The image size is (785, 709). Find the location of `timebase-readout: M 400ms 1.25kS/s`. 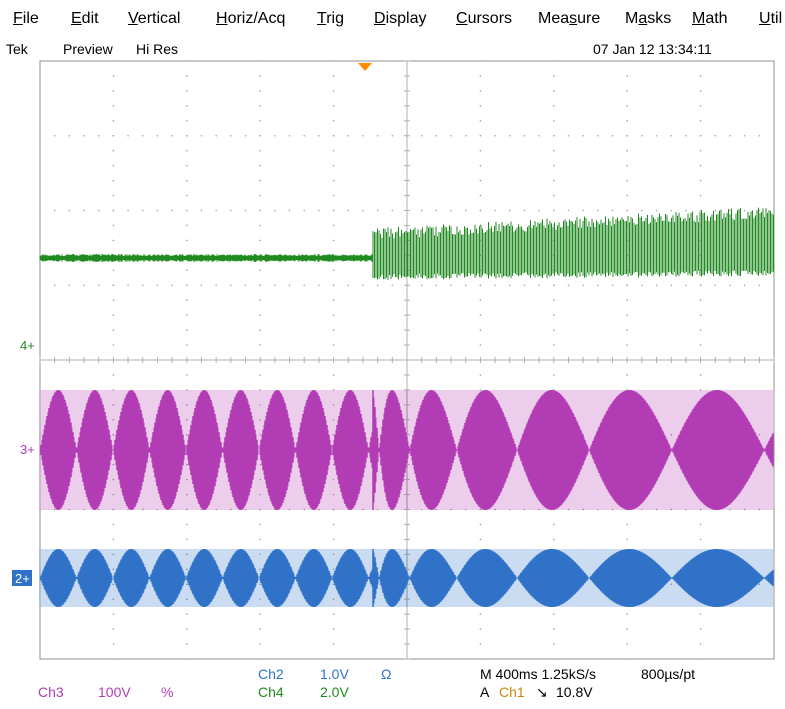

timebase-readout: M 400ms 1.25kS/s is located at coordinates (538, 674).